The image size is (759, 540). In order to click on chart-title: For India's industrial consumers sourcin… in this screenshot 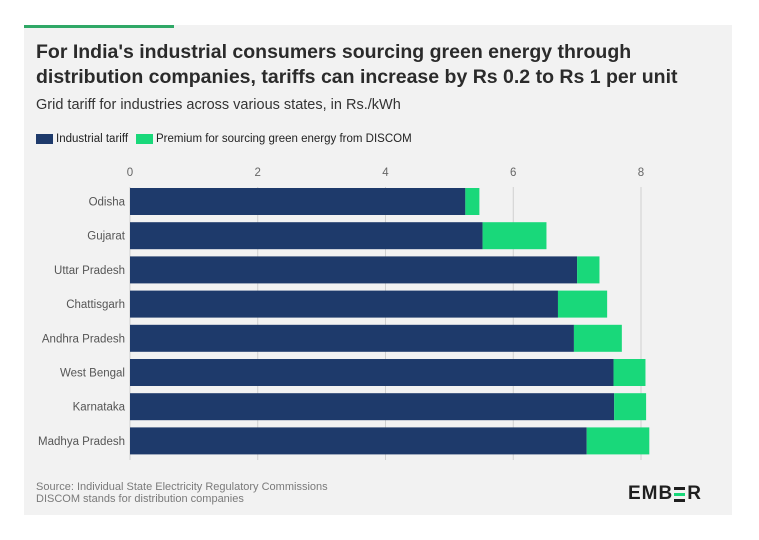, I will do `click(357, 64)`.